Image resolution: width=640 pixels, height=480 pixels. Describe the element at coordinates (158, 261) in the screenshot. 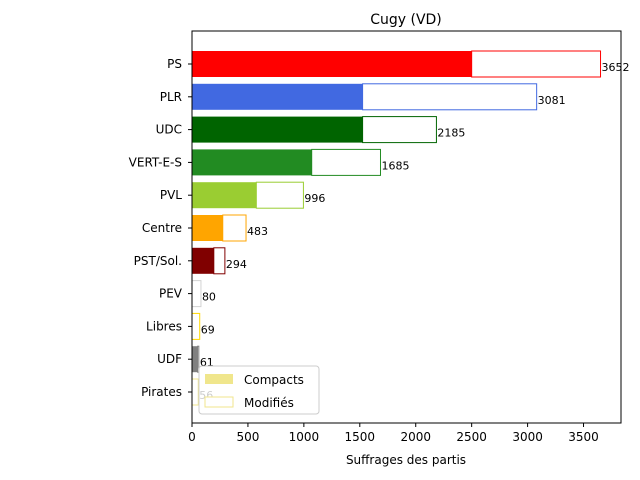

I see `category-label-pst-sol: PST/Sol.` at that location.